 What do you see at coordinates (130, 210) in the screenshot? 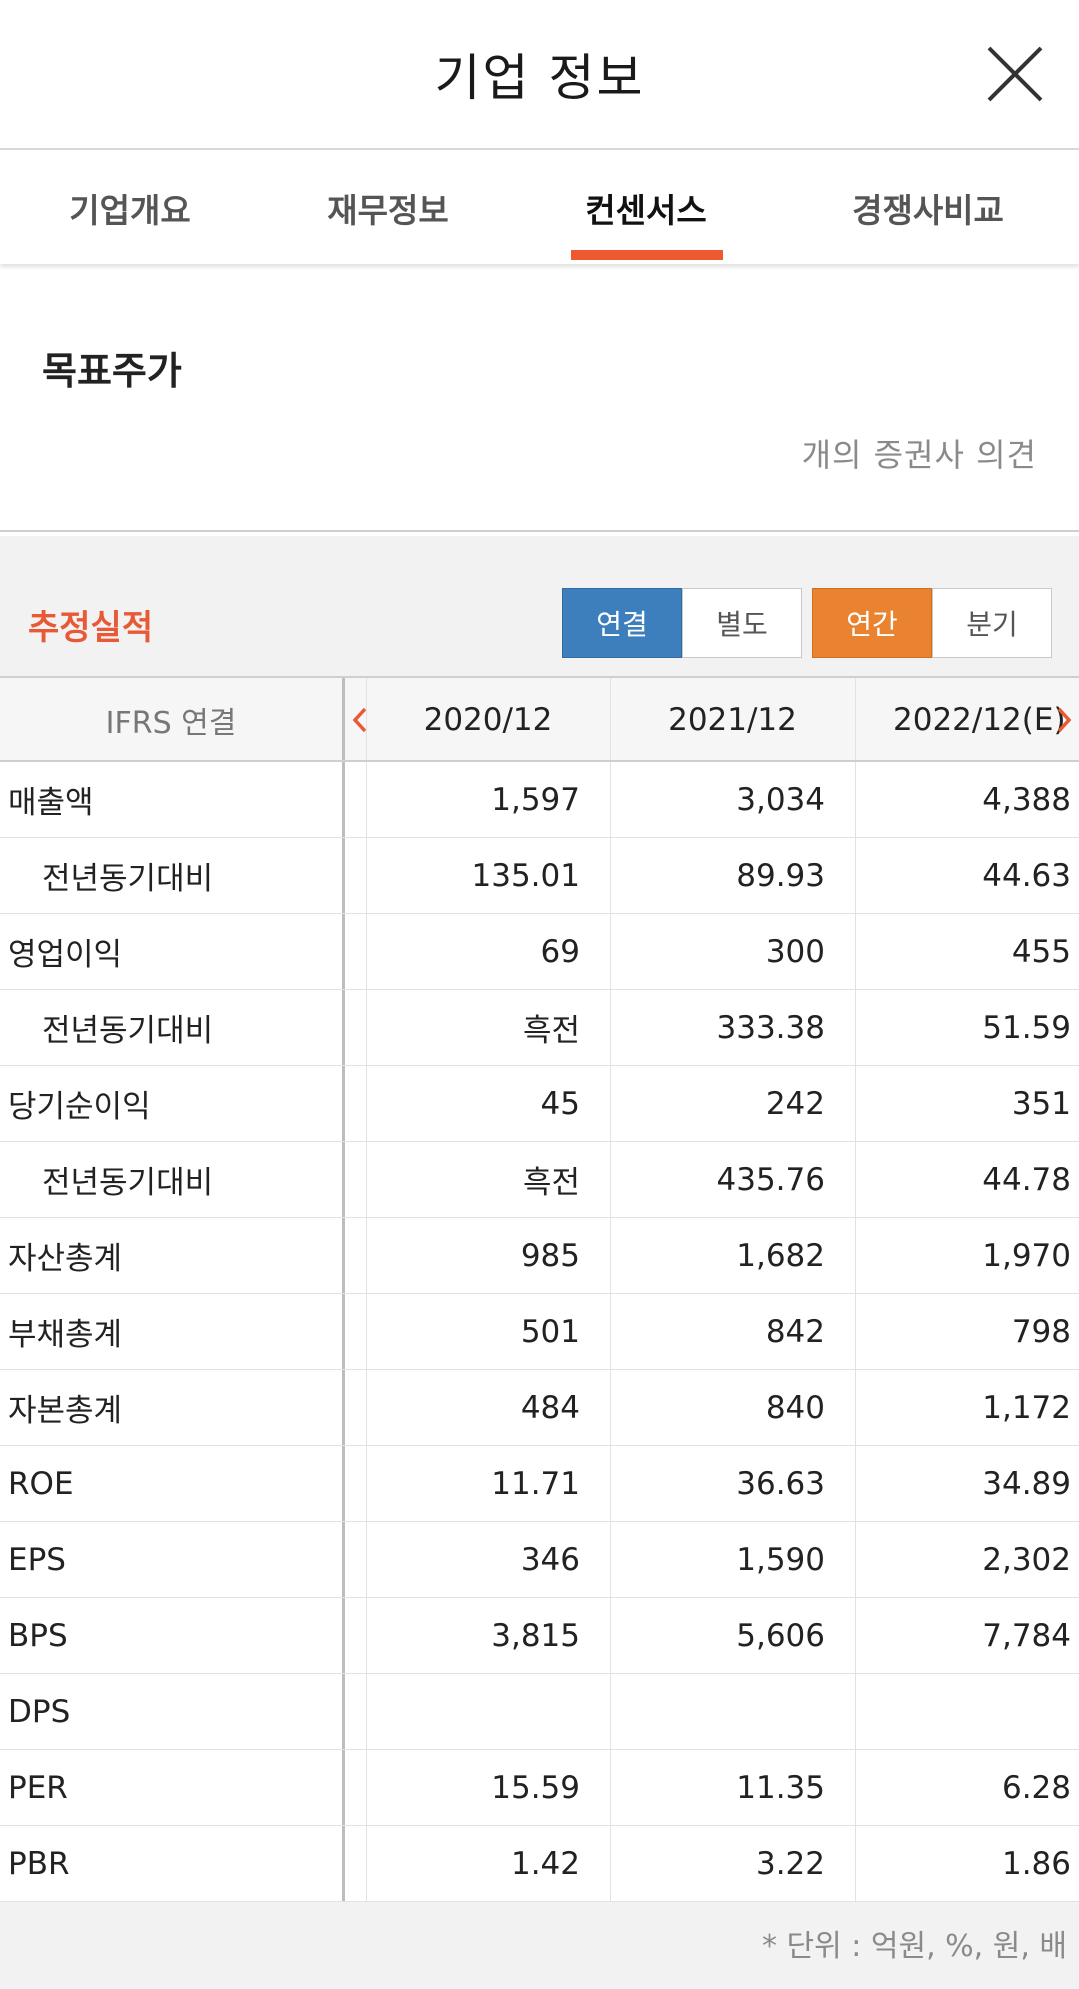
I see `tab-company-overview: 기업개요` at bounding box center [130, 210].